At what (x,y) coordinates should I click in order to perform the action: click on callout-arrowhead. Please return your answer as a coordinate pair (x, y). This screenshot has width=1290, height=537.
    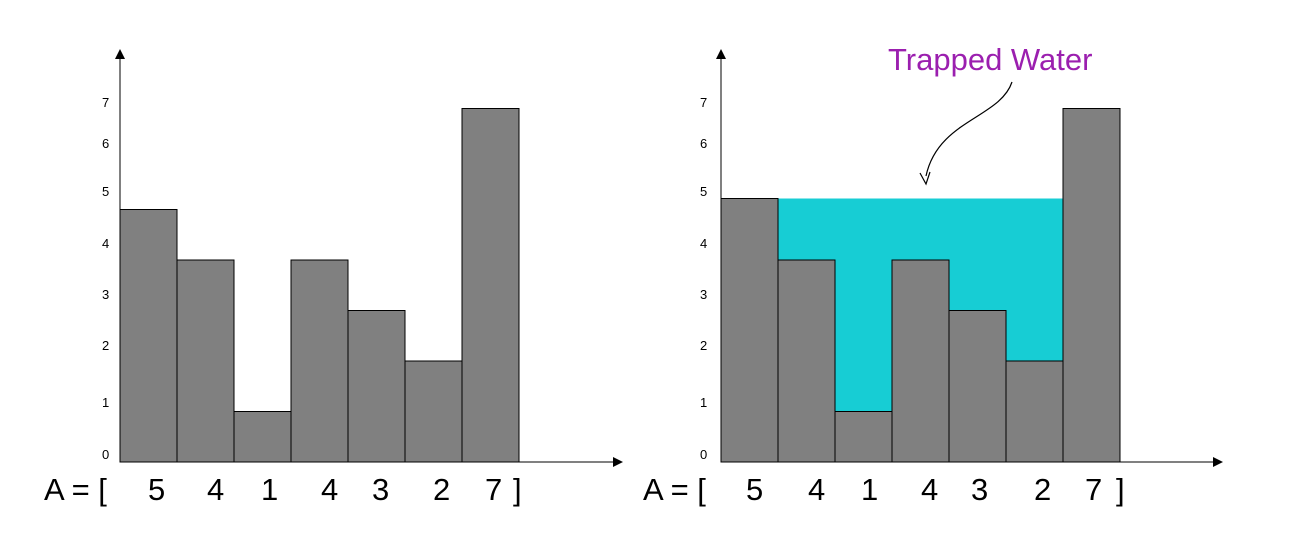
    Looking at the image, I should click on (925, 178).